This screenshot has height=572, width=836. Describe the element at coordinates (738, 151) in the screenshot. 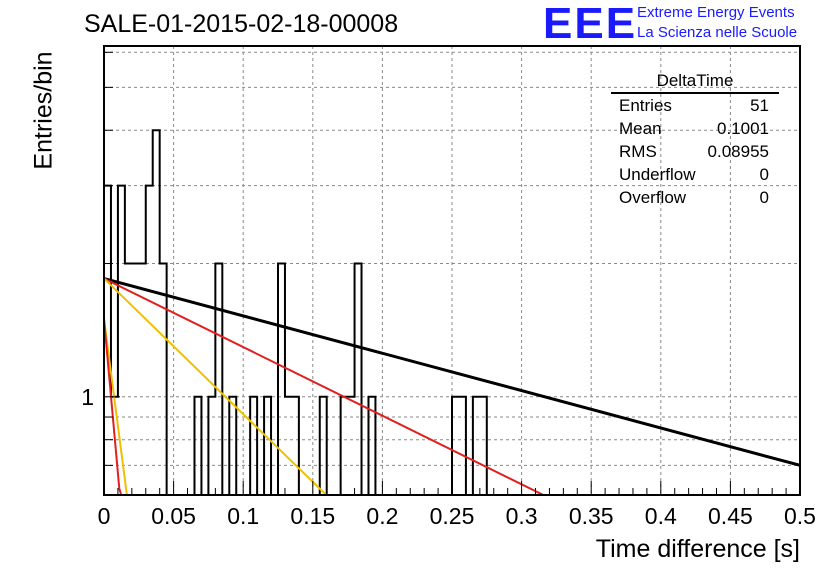

I see `stats-value: 0.08955` at that location.